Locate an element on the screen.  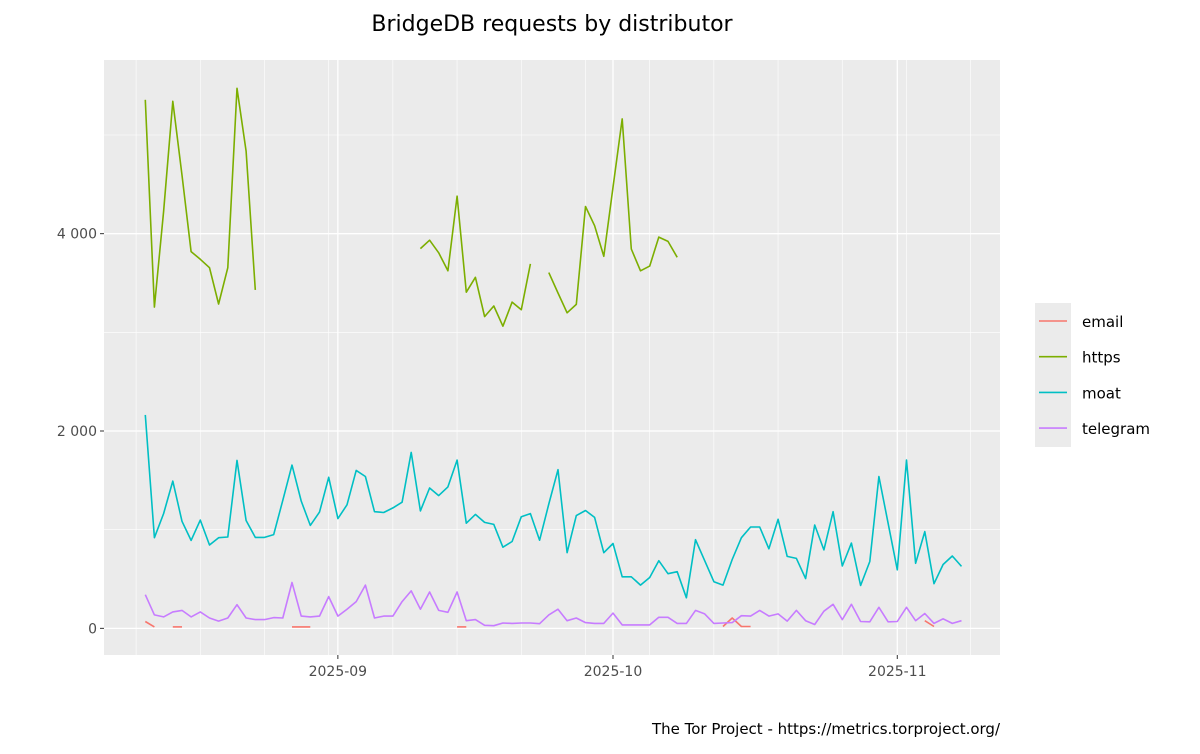
series-line-telegram is located at coordinates (553, 604).